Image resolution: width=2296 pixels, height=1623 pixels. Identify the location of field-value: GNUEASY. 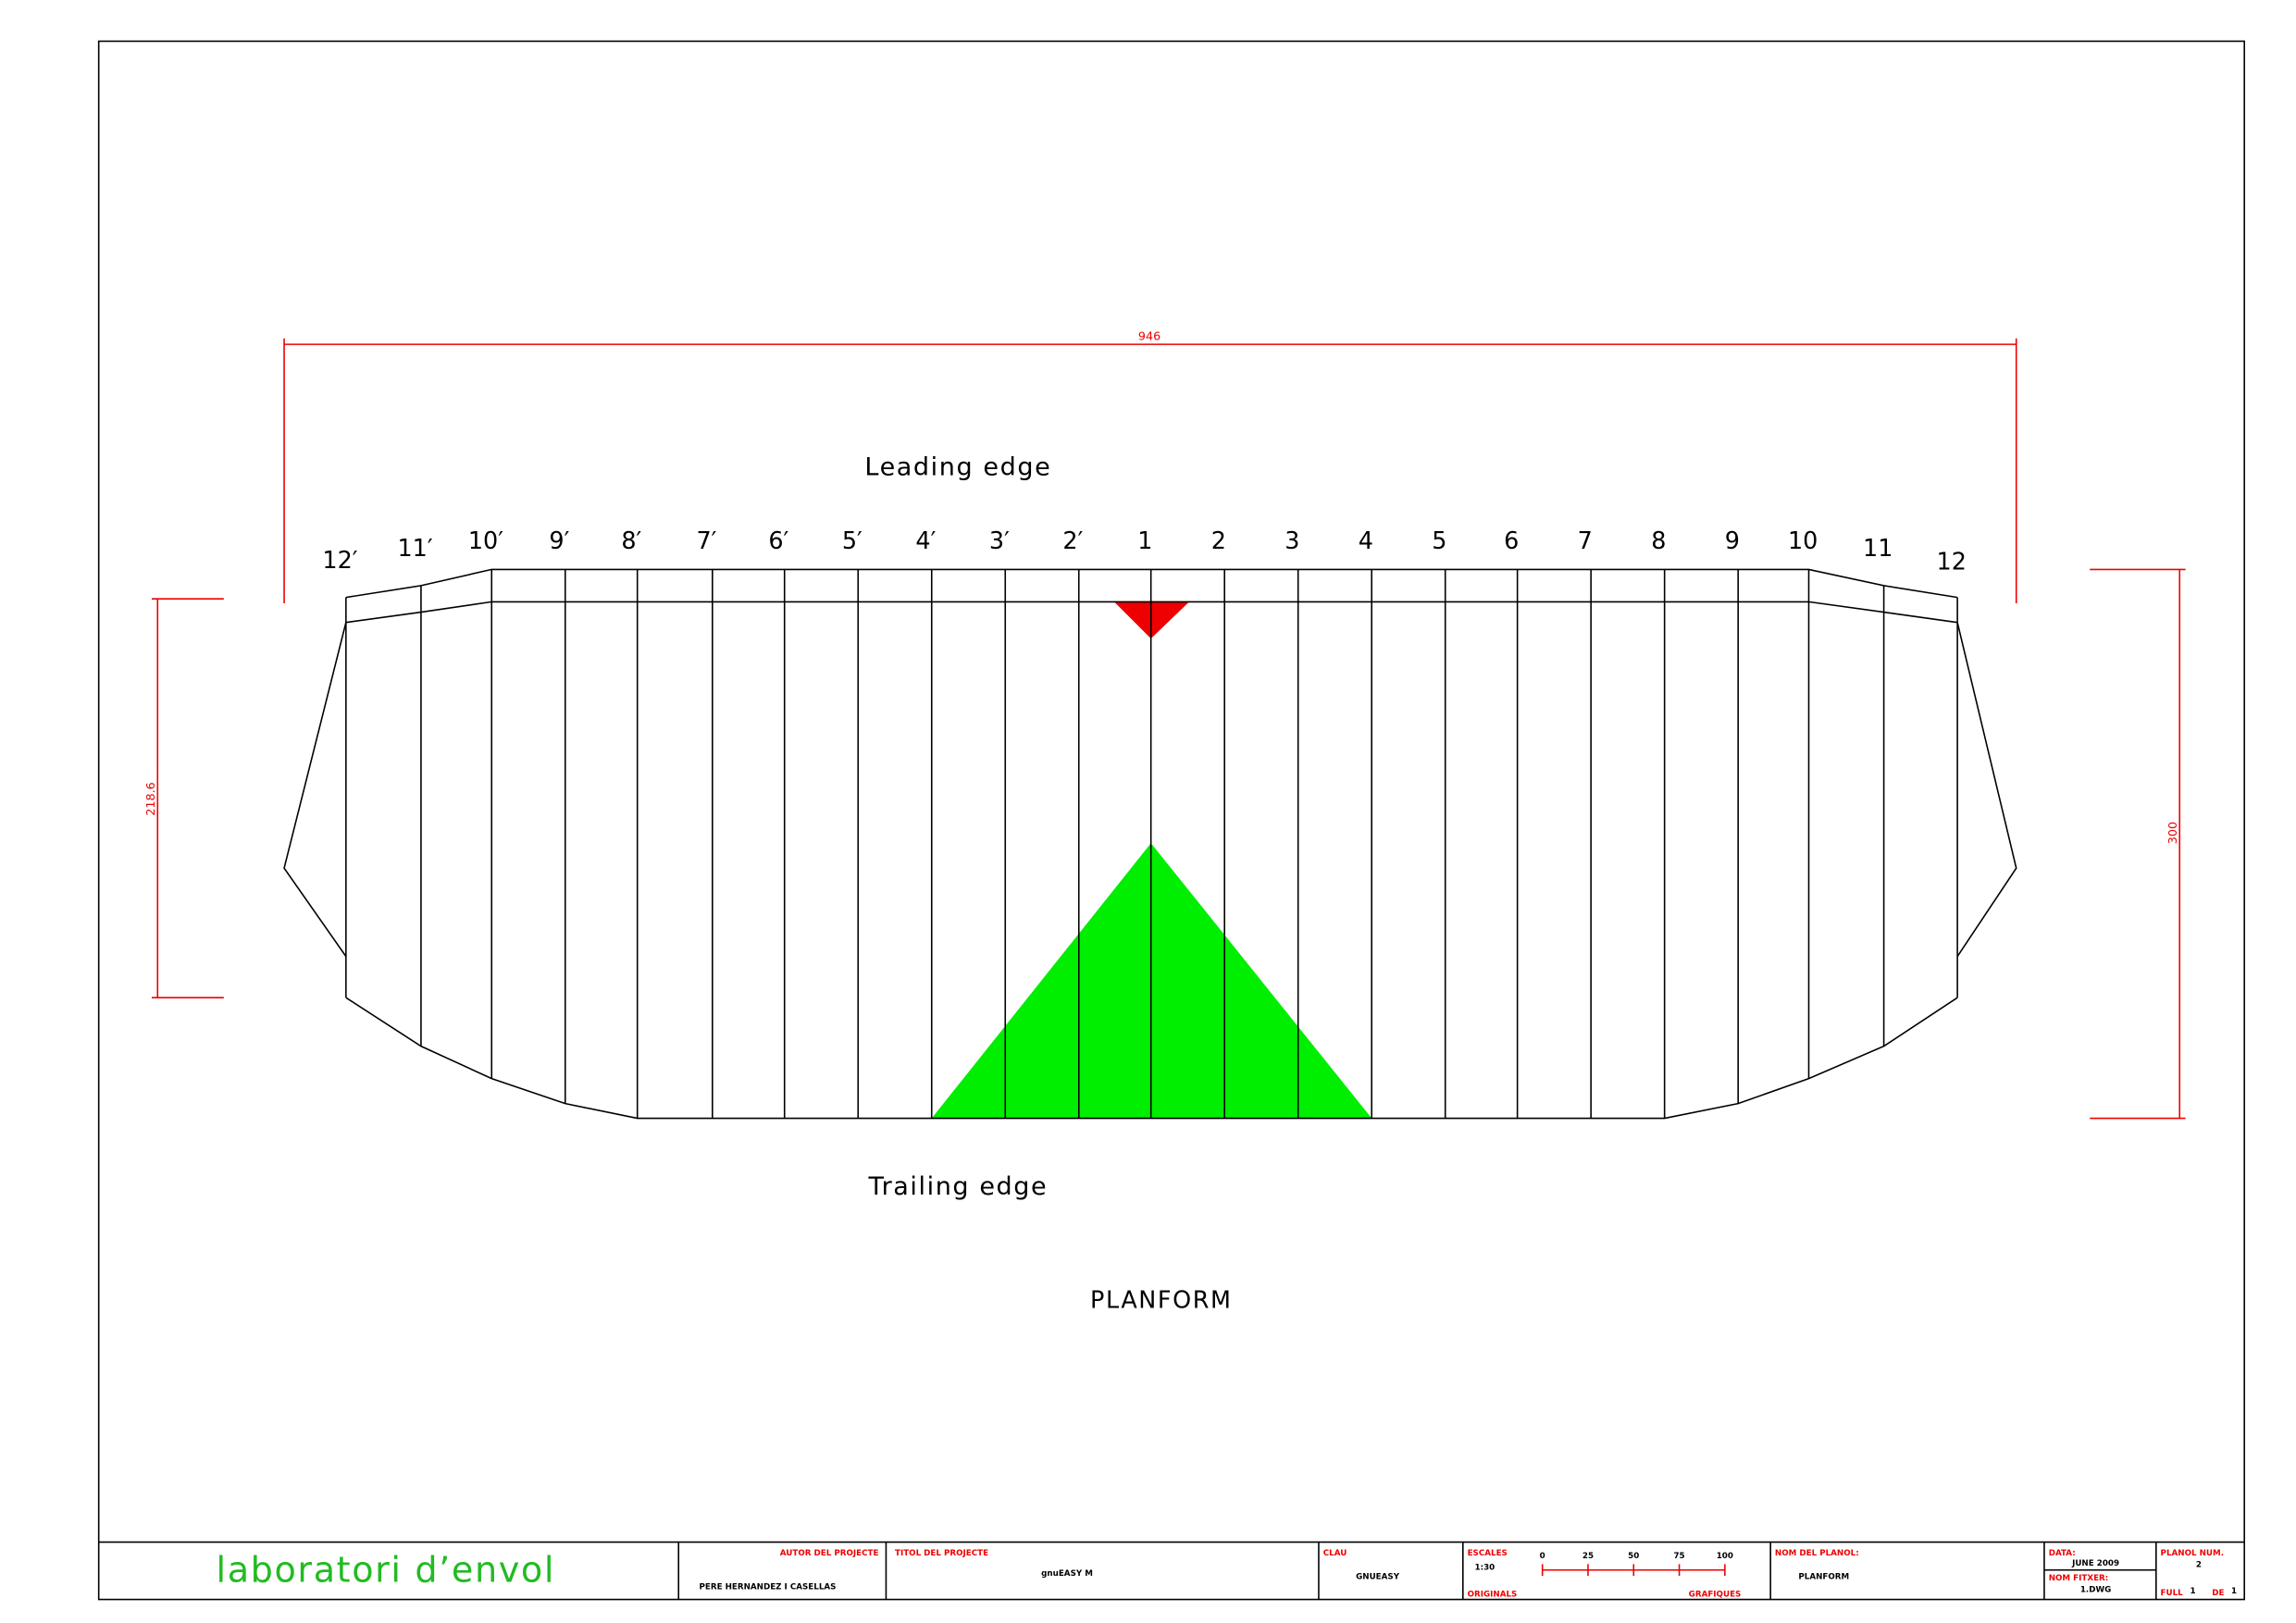
(1378, 1576).